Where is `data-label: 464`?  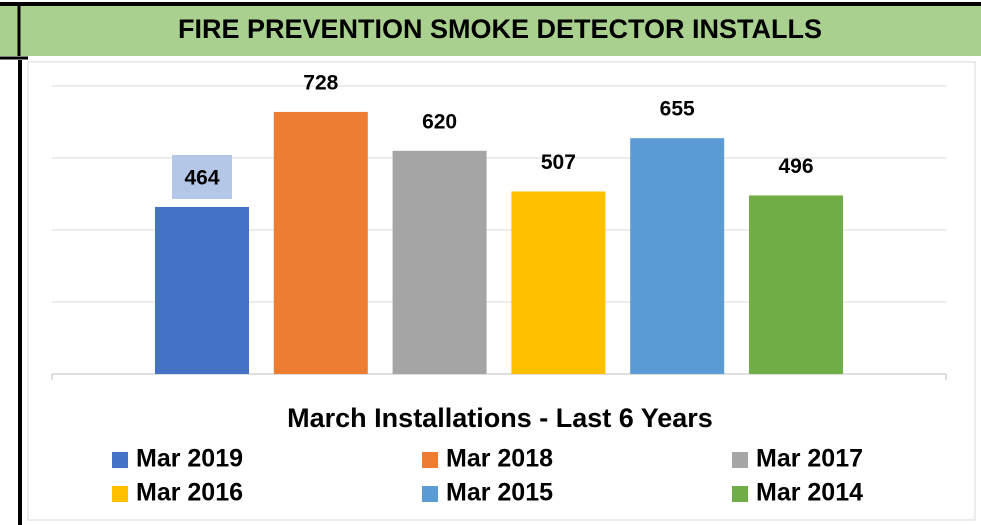
data-label: 464 is located at coordinates (201, 178).